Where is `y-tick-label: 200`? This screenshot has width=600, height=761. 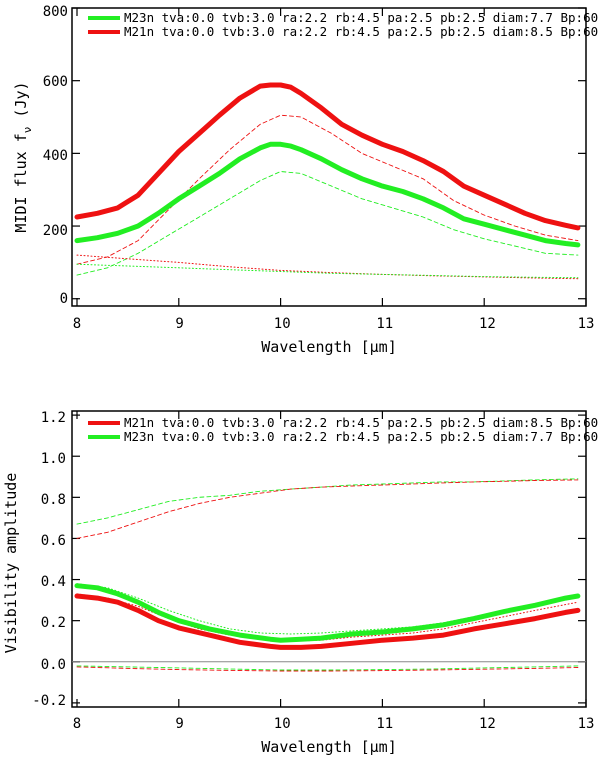
y-tick-label: 200 is located at coordinates (55, 231).